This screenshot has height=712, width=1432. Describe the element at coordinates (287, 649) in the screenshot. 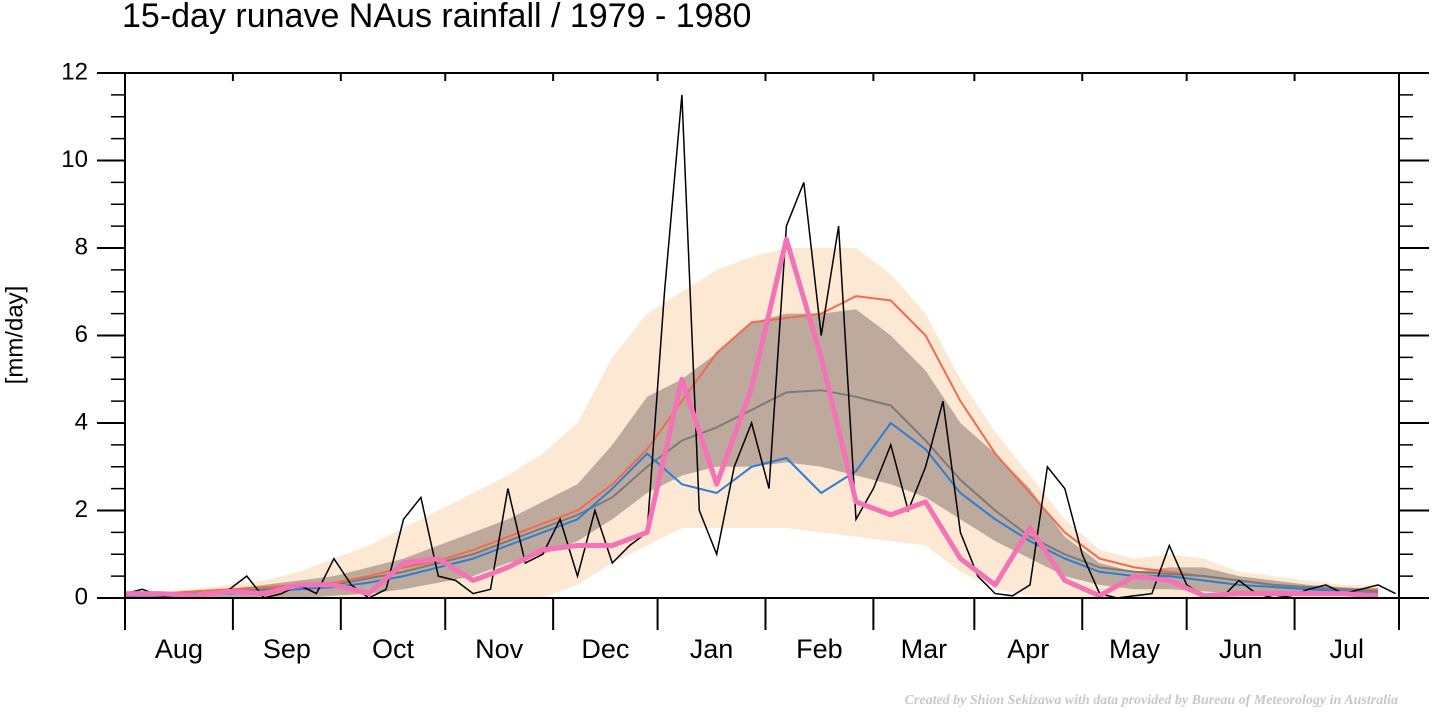

I see `x-tick-label: Sep` at that location.